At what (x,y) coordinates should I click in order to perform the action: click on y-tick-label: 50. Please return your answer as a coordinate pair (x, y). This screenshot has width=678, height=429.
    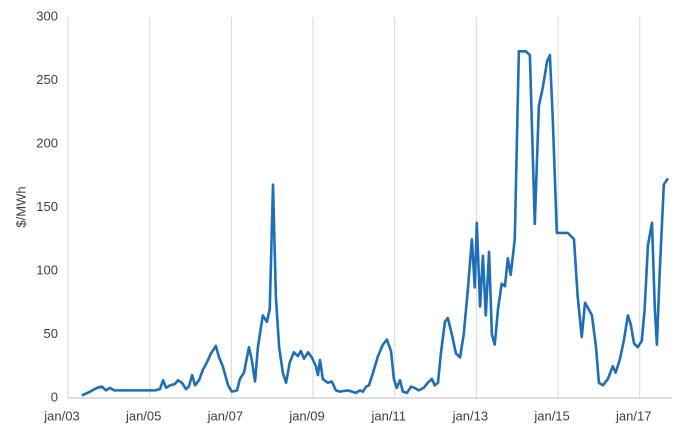
    Looking at the image, I should click on (51, 333).